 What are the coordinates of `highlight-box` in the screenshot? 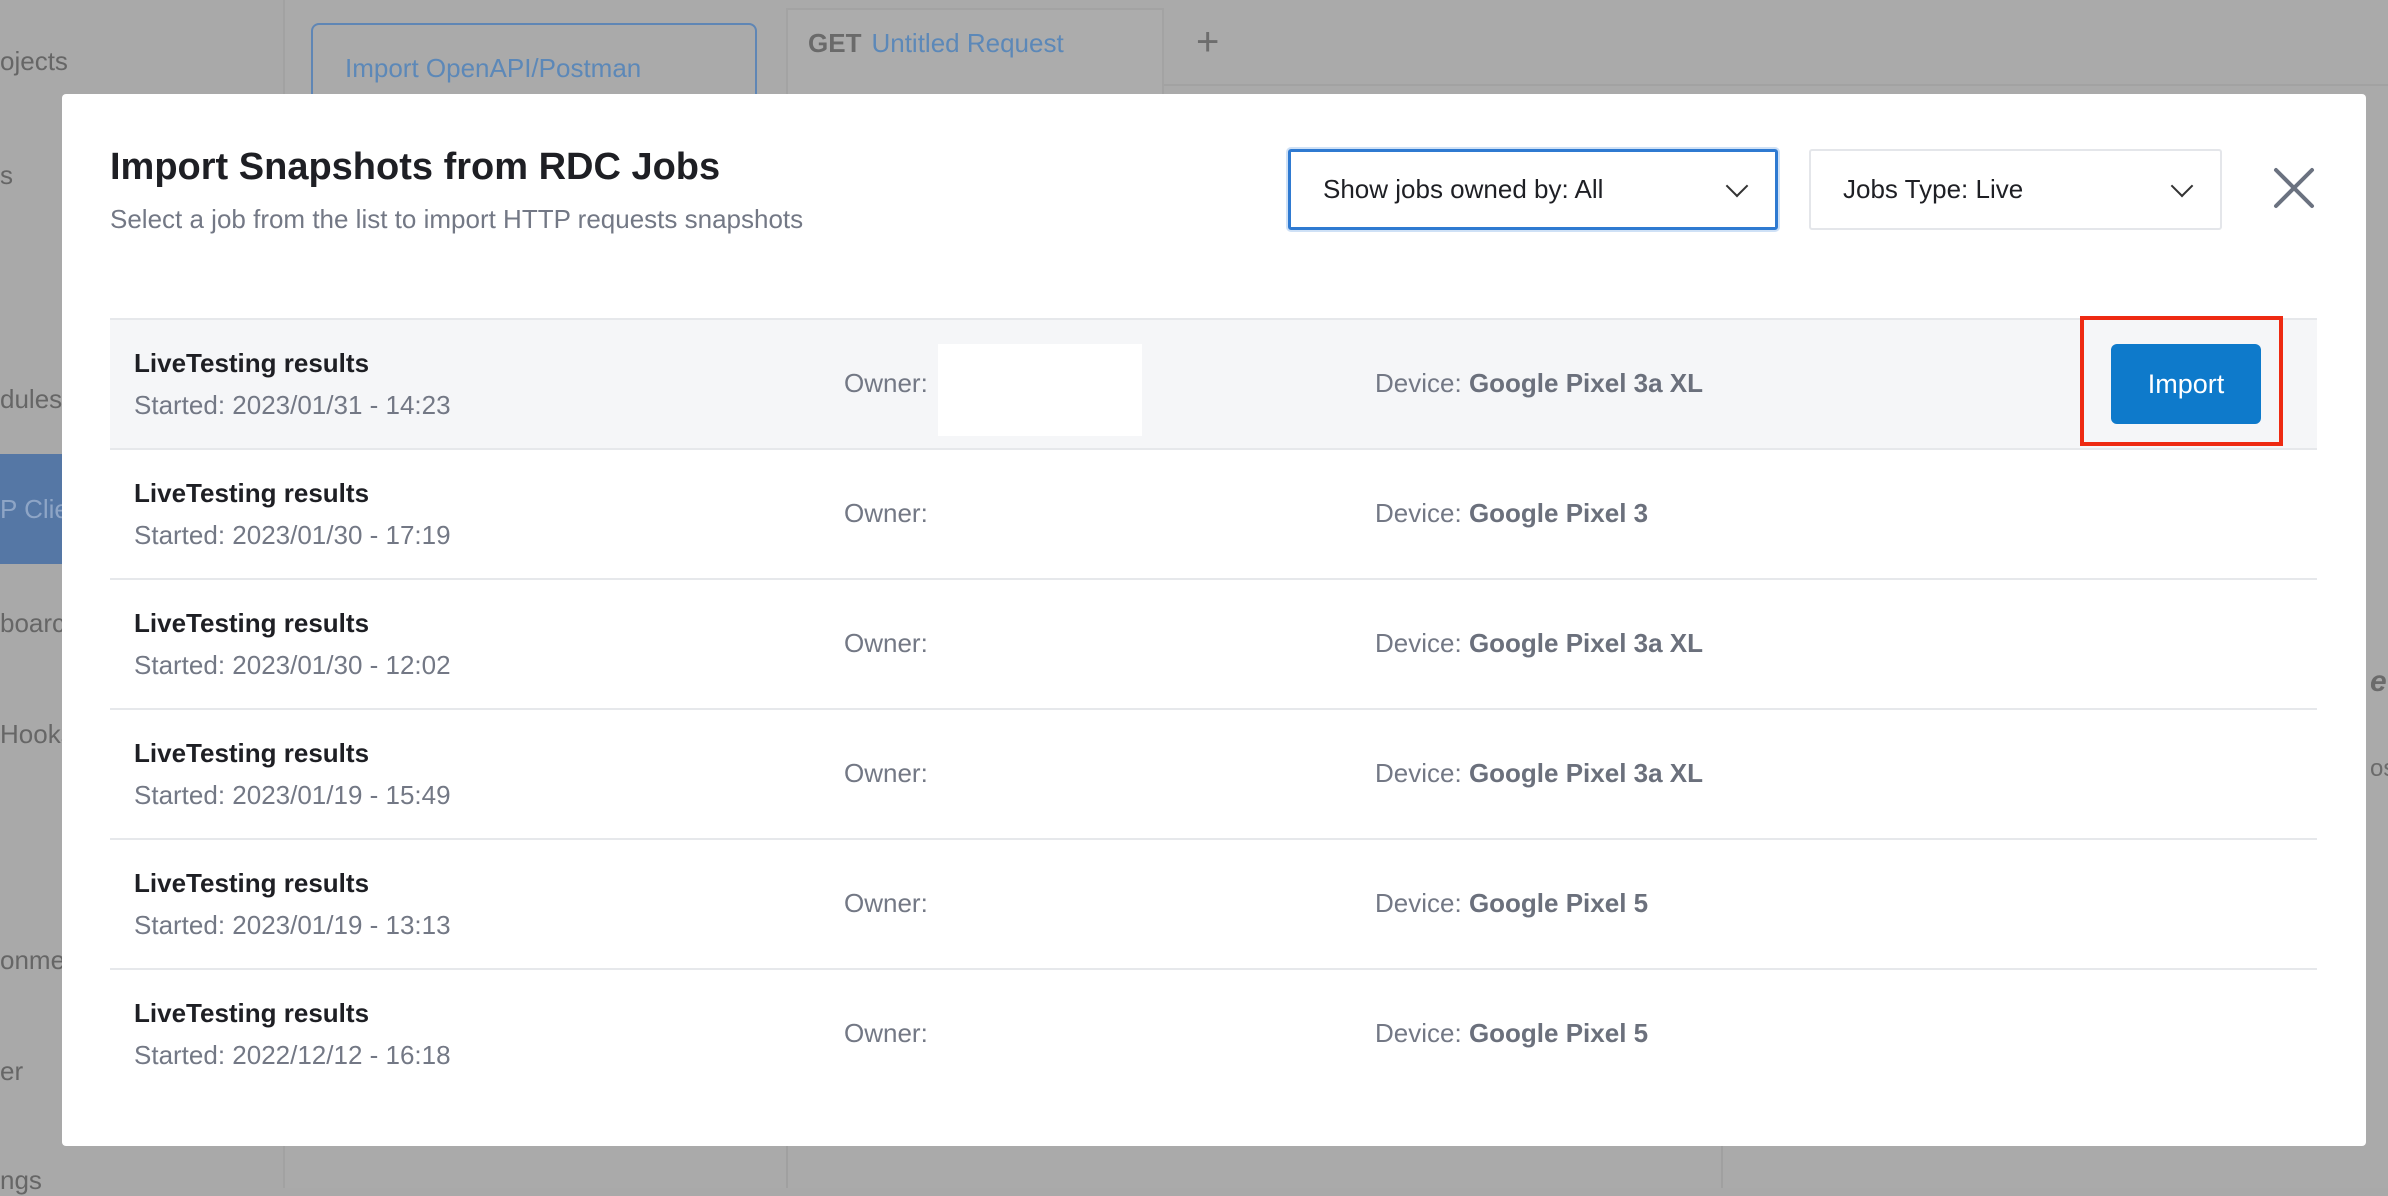 It's located at (2181, 381).